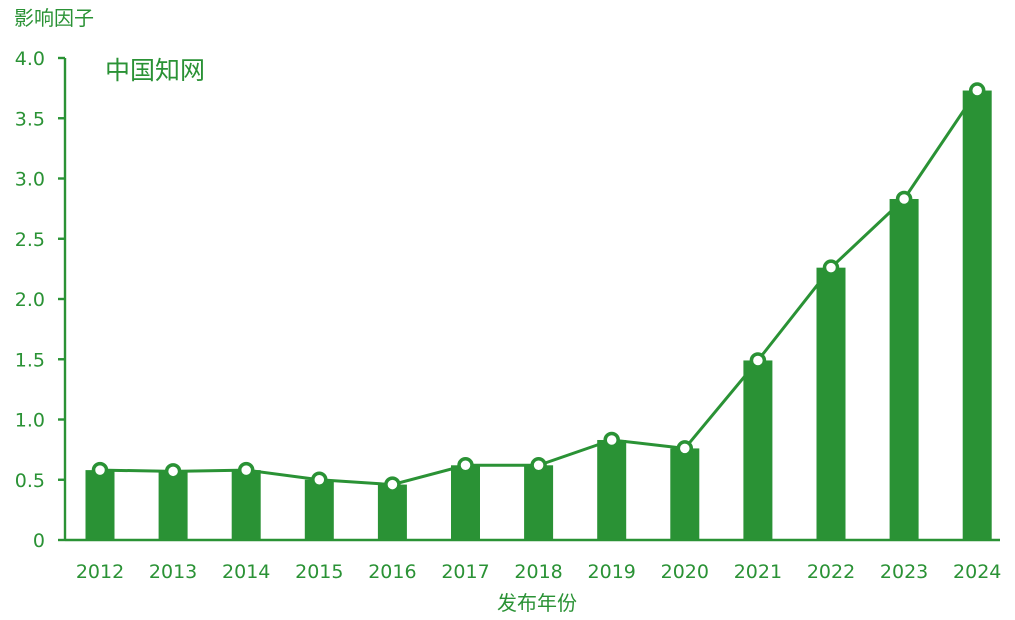 This screenshot has width=1015, height=620. What do you see at coordinates (319, 479) in the screenshot?
I see `point-2015` at bounding box center [319, 479].